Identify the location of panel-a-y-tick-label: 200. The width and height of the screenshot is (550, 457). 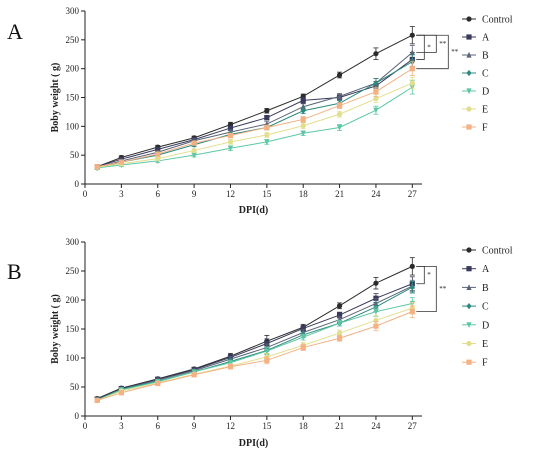
(73, 69).